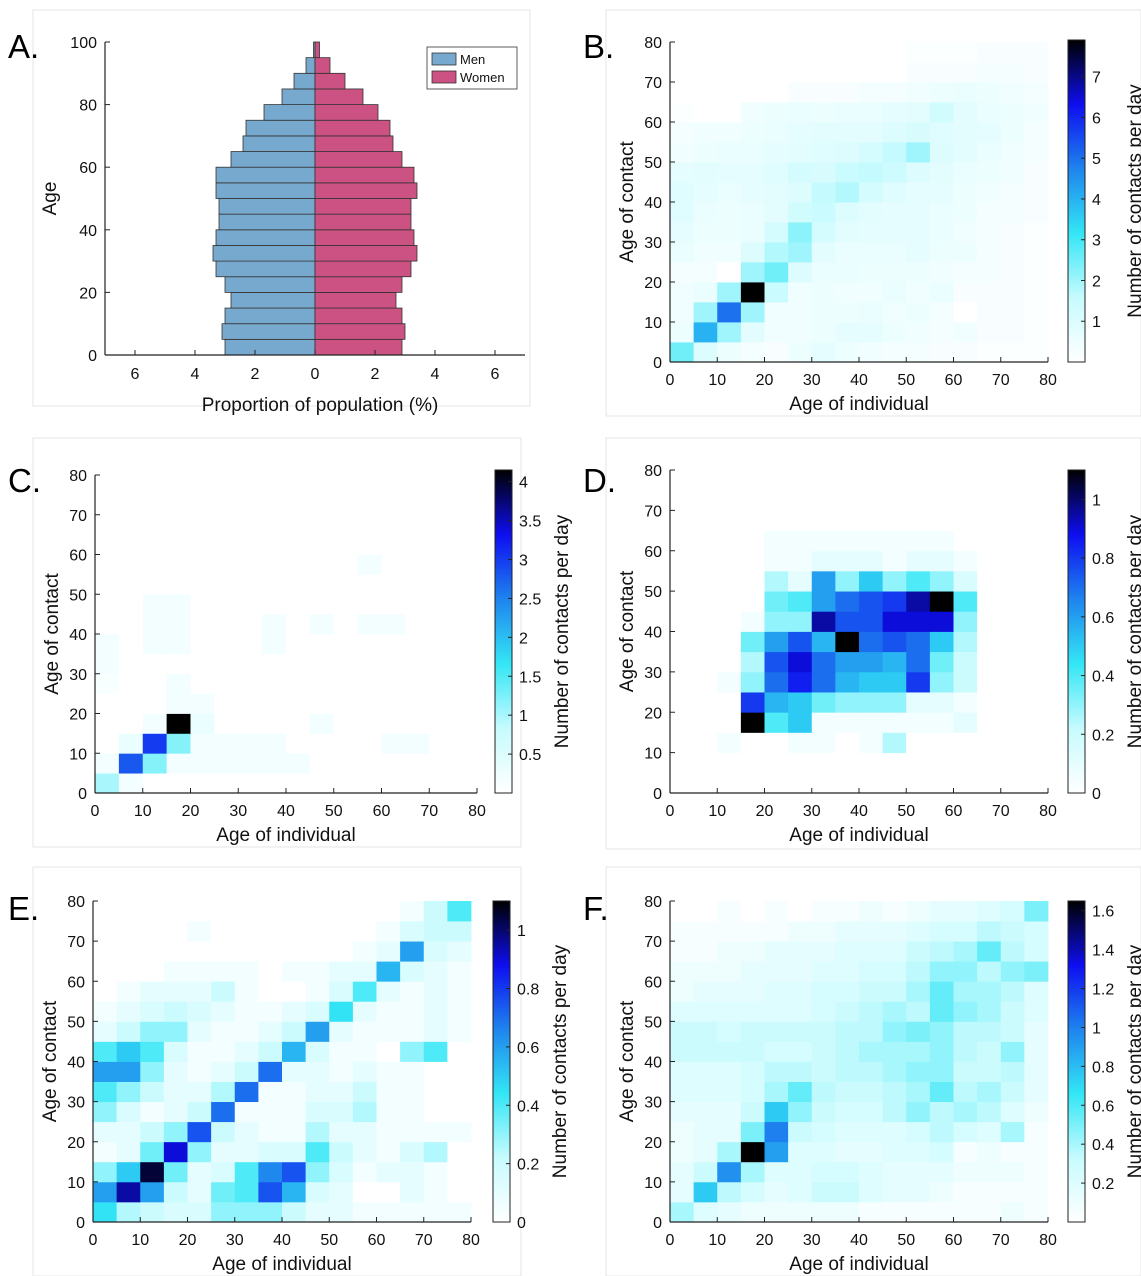 The height and width of the screenshot is (1276, 1141). I want to click on colorbar-tick-label: 0.4, so click(1103, 1145).